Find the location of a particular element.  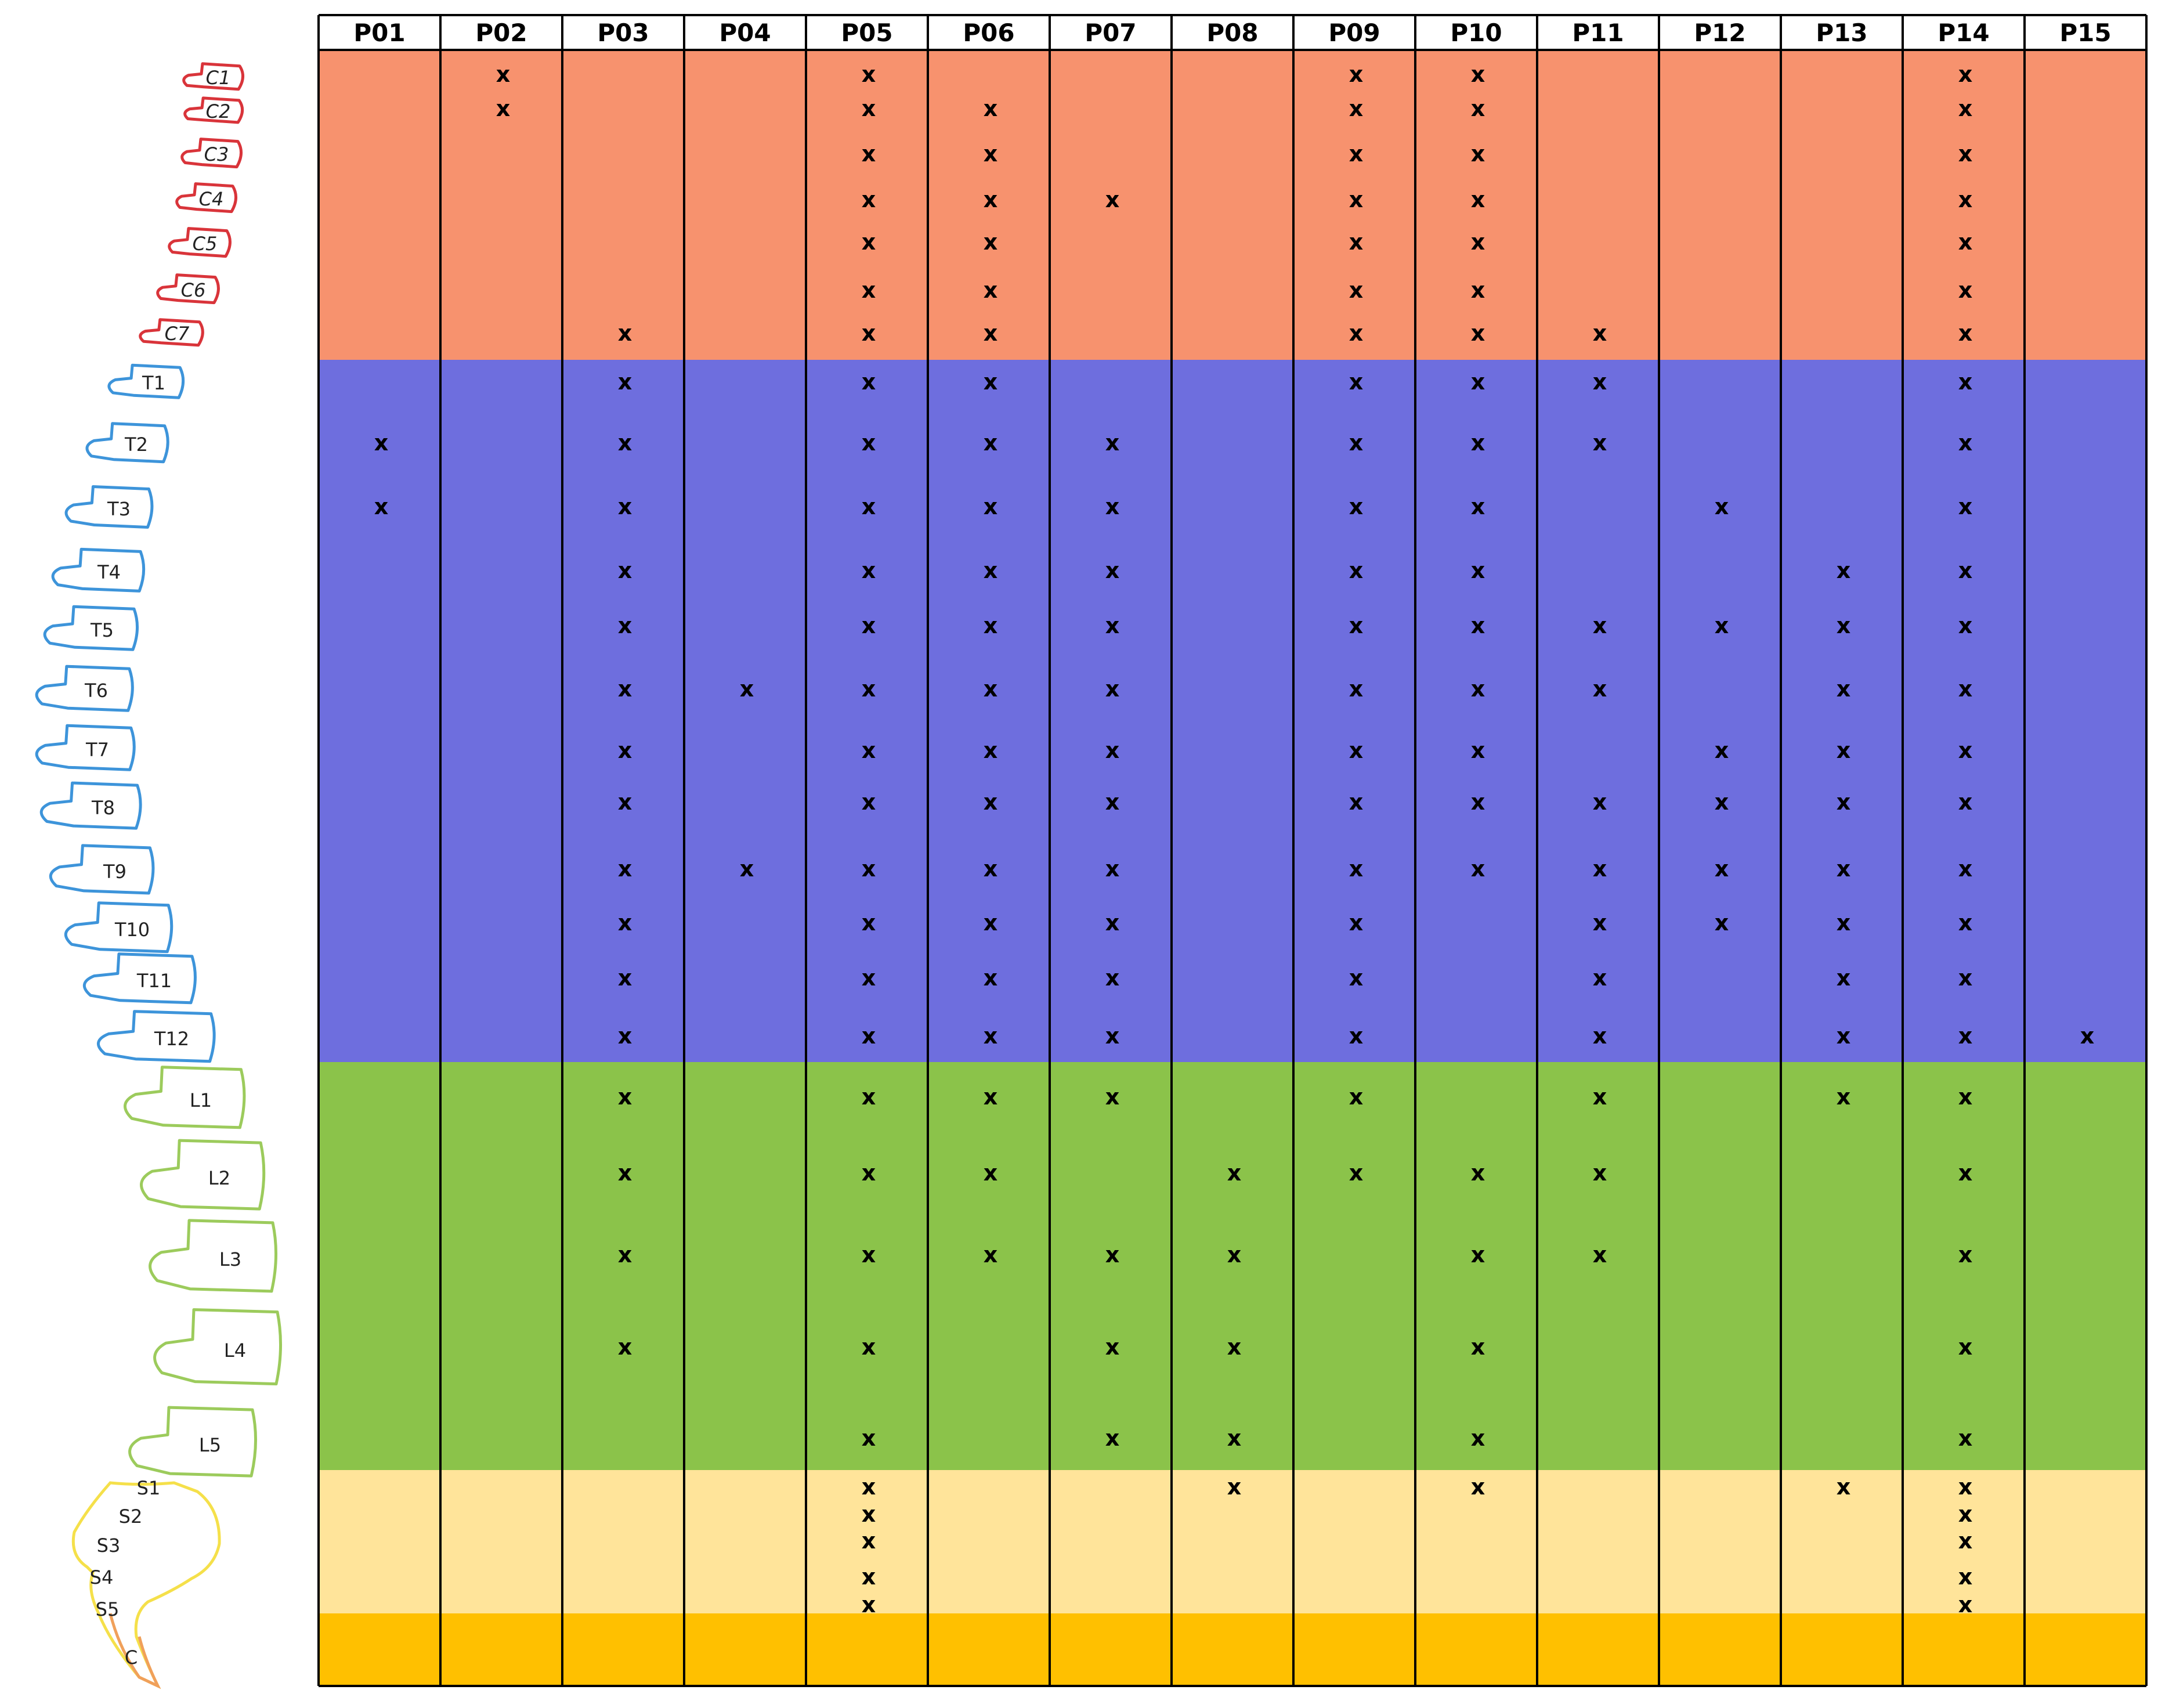

mark-t8-p13: x is located at coordinates (1844, 802).